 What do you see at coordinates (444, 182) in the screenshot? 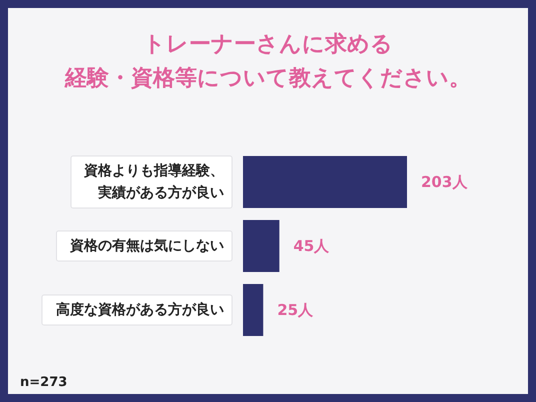
I see `data-label: 203人` at bounding box center [444, 182].